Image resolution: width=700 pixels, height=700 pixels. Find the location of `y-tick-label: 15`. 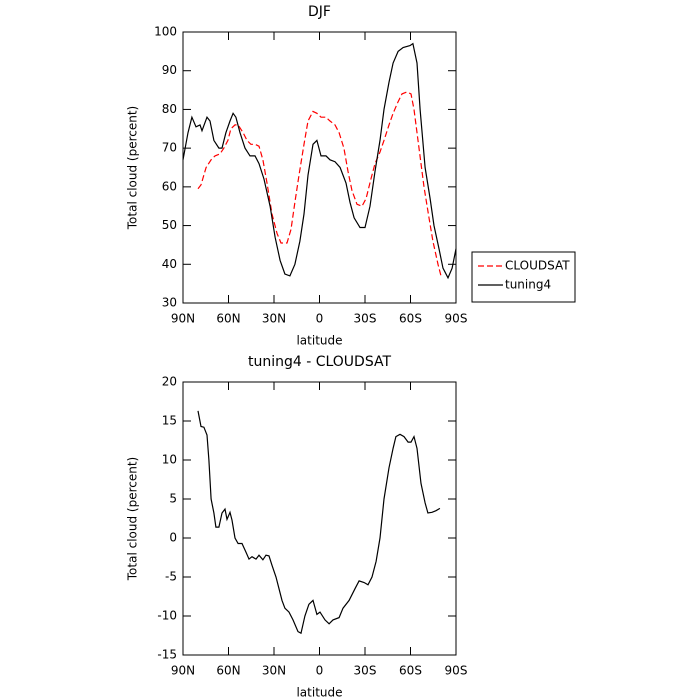

y-tick-label: 15 is located at coordinates (169, 421).